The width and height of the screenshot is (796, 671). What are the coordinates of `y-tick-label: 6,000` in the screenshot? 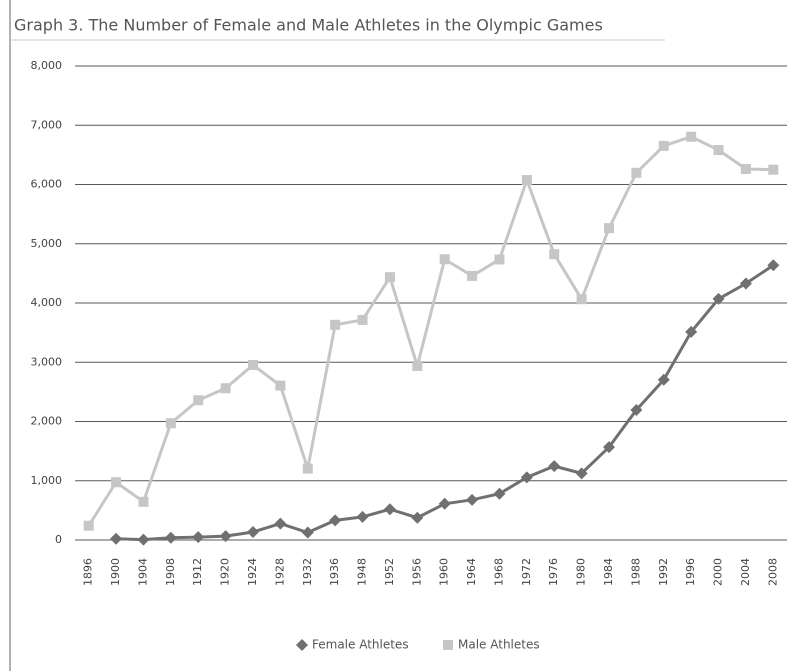 It's located at (47, 184).